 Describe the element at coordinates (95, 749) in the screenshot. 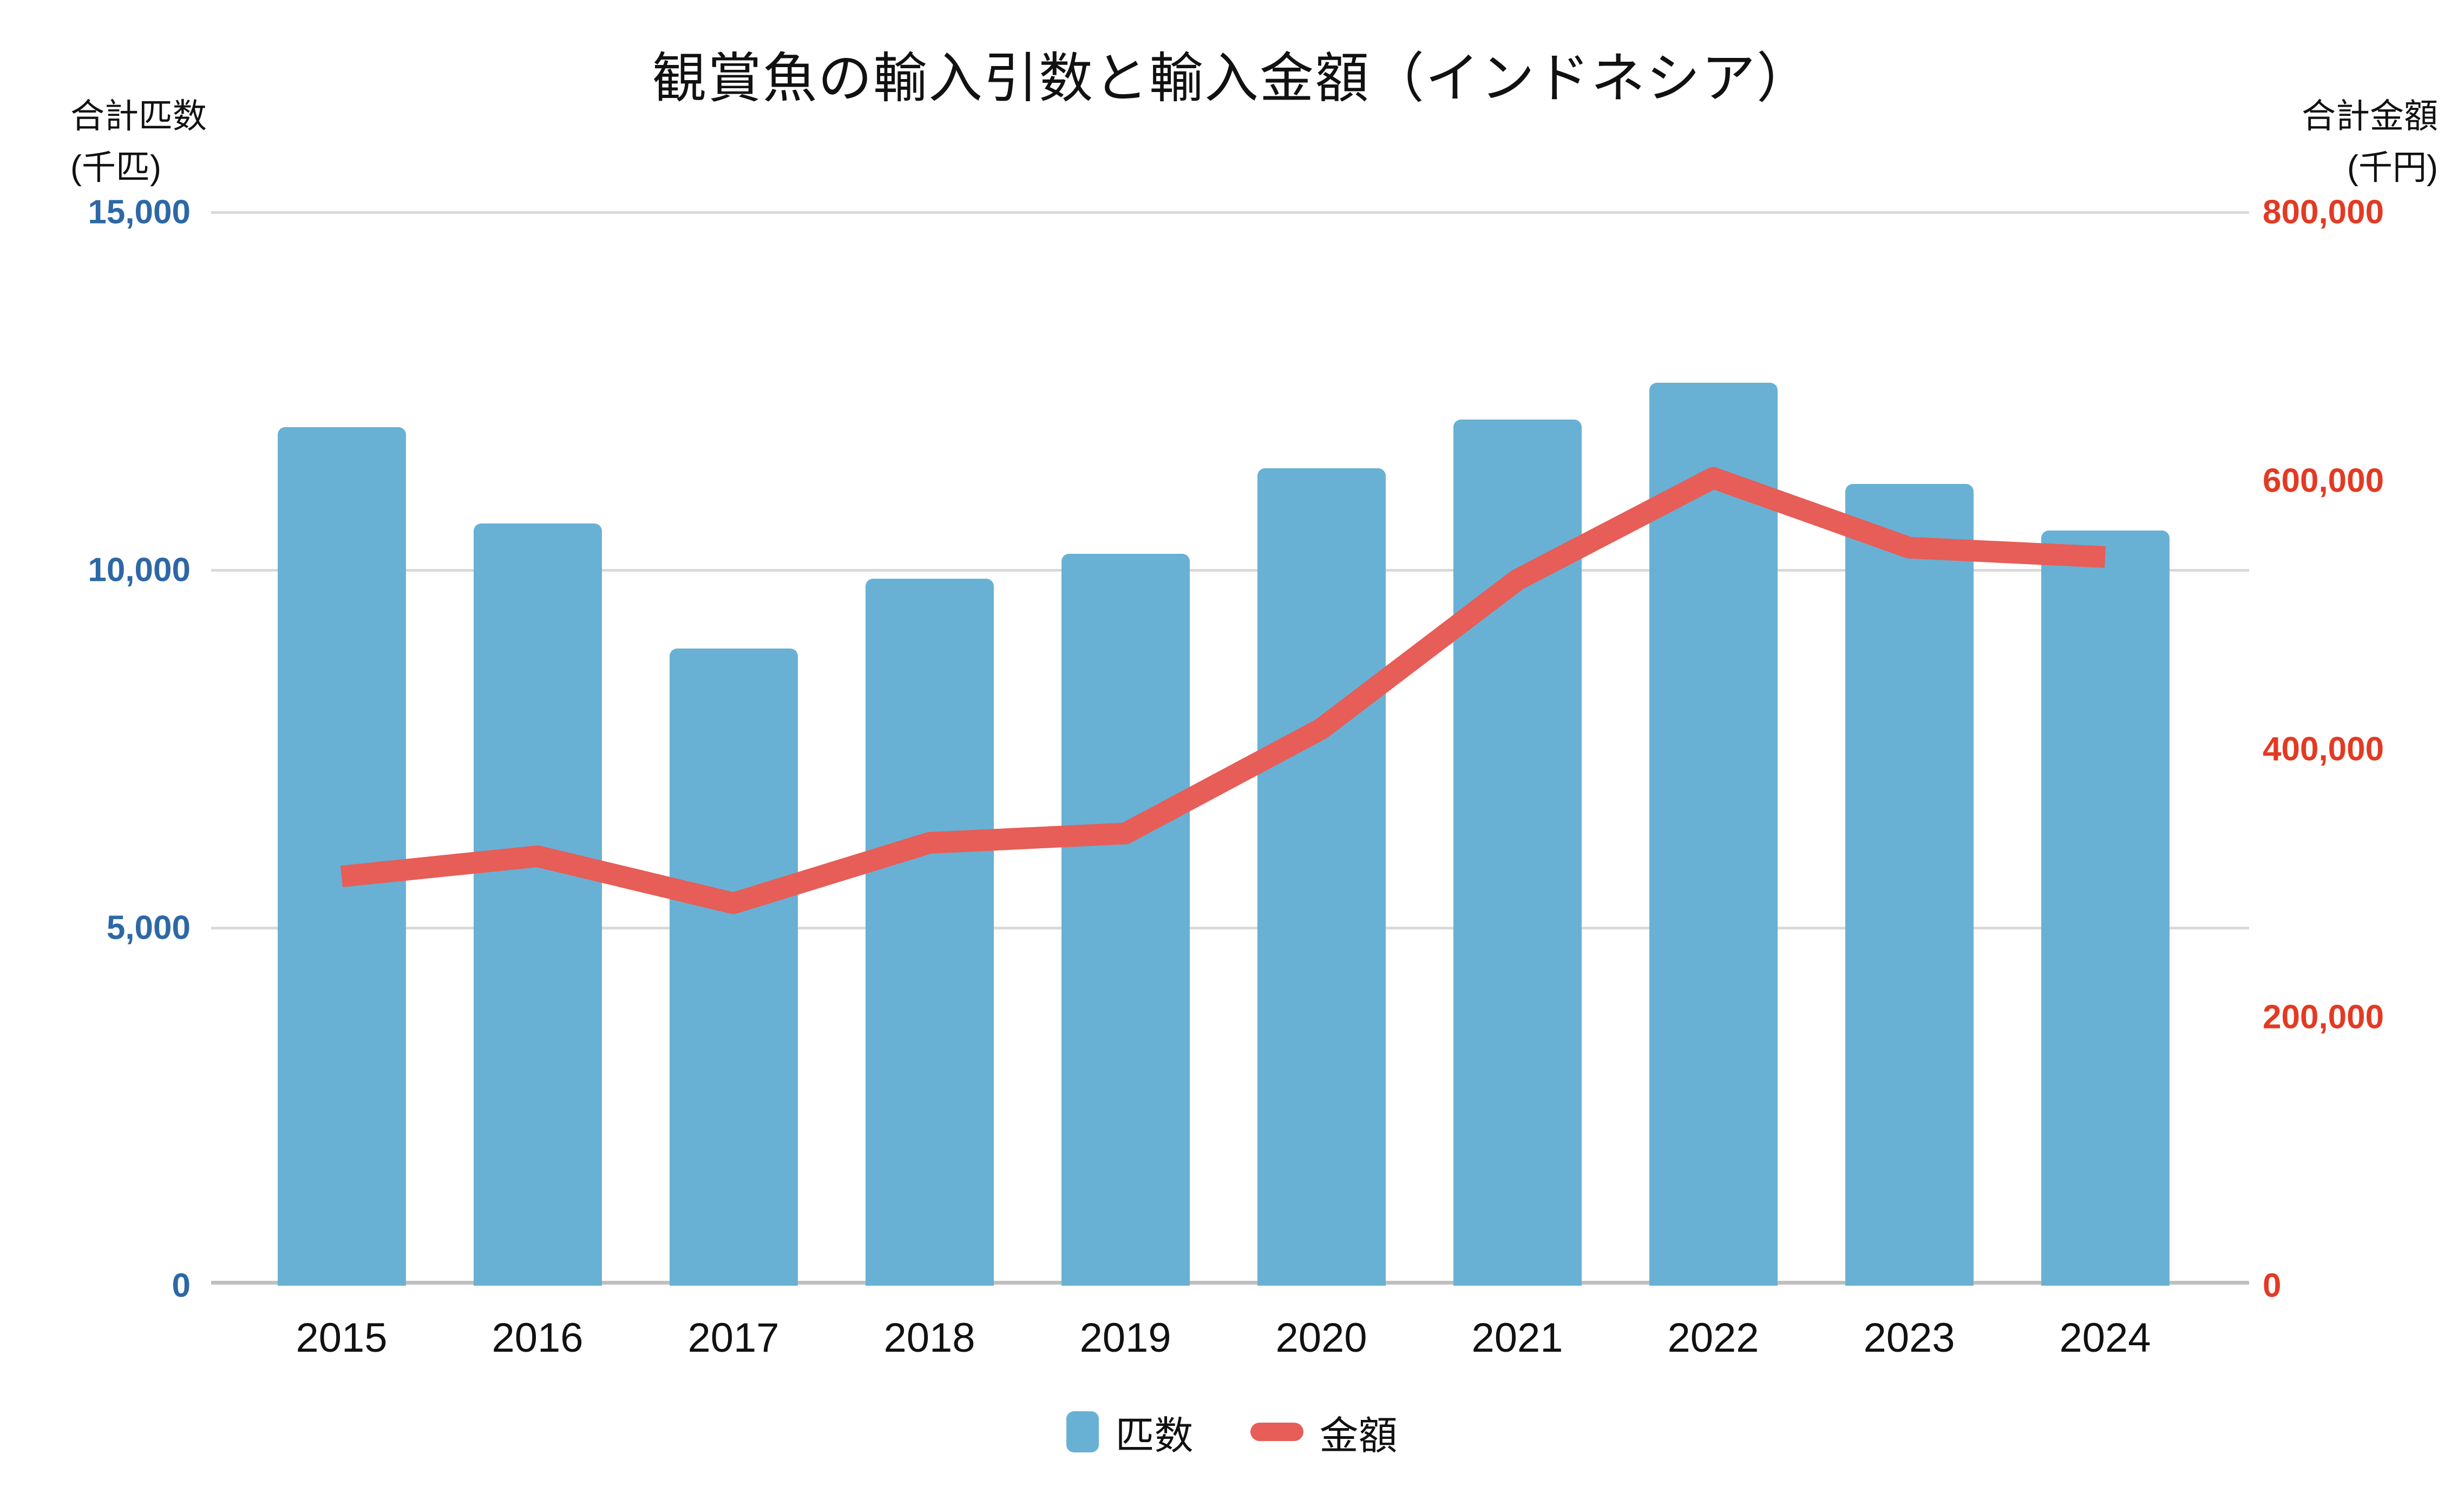

I see `left-axis-tick-labels: 0 5,000 10,000 15,000` at that location.